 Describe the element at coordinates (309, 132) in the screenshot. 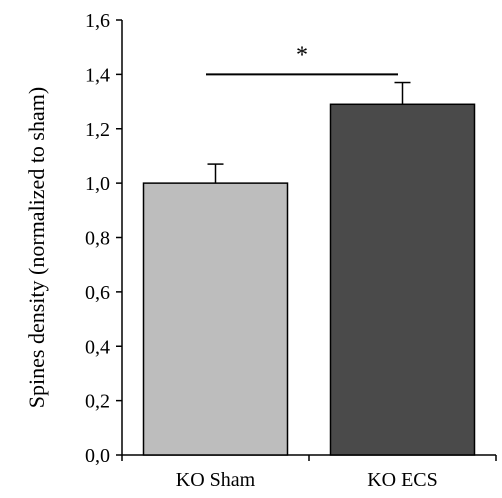

I see `error-bars` at that location.